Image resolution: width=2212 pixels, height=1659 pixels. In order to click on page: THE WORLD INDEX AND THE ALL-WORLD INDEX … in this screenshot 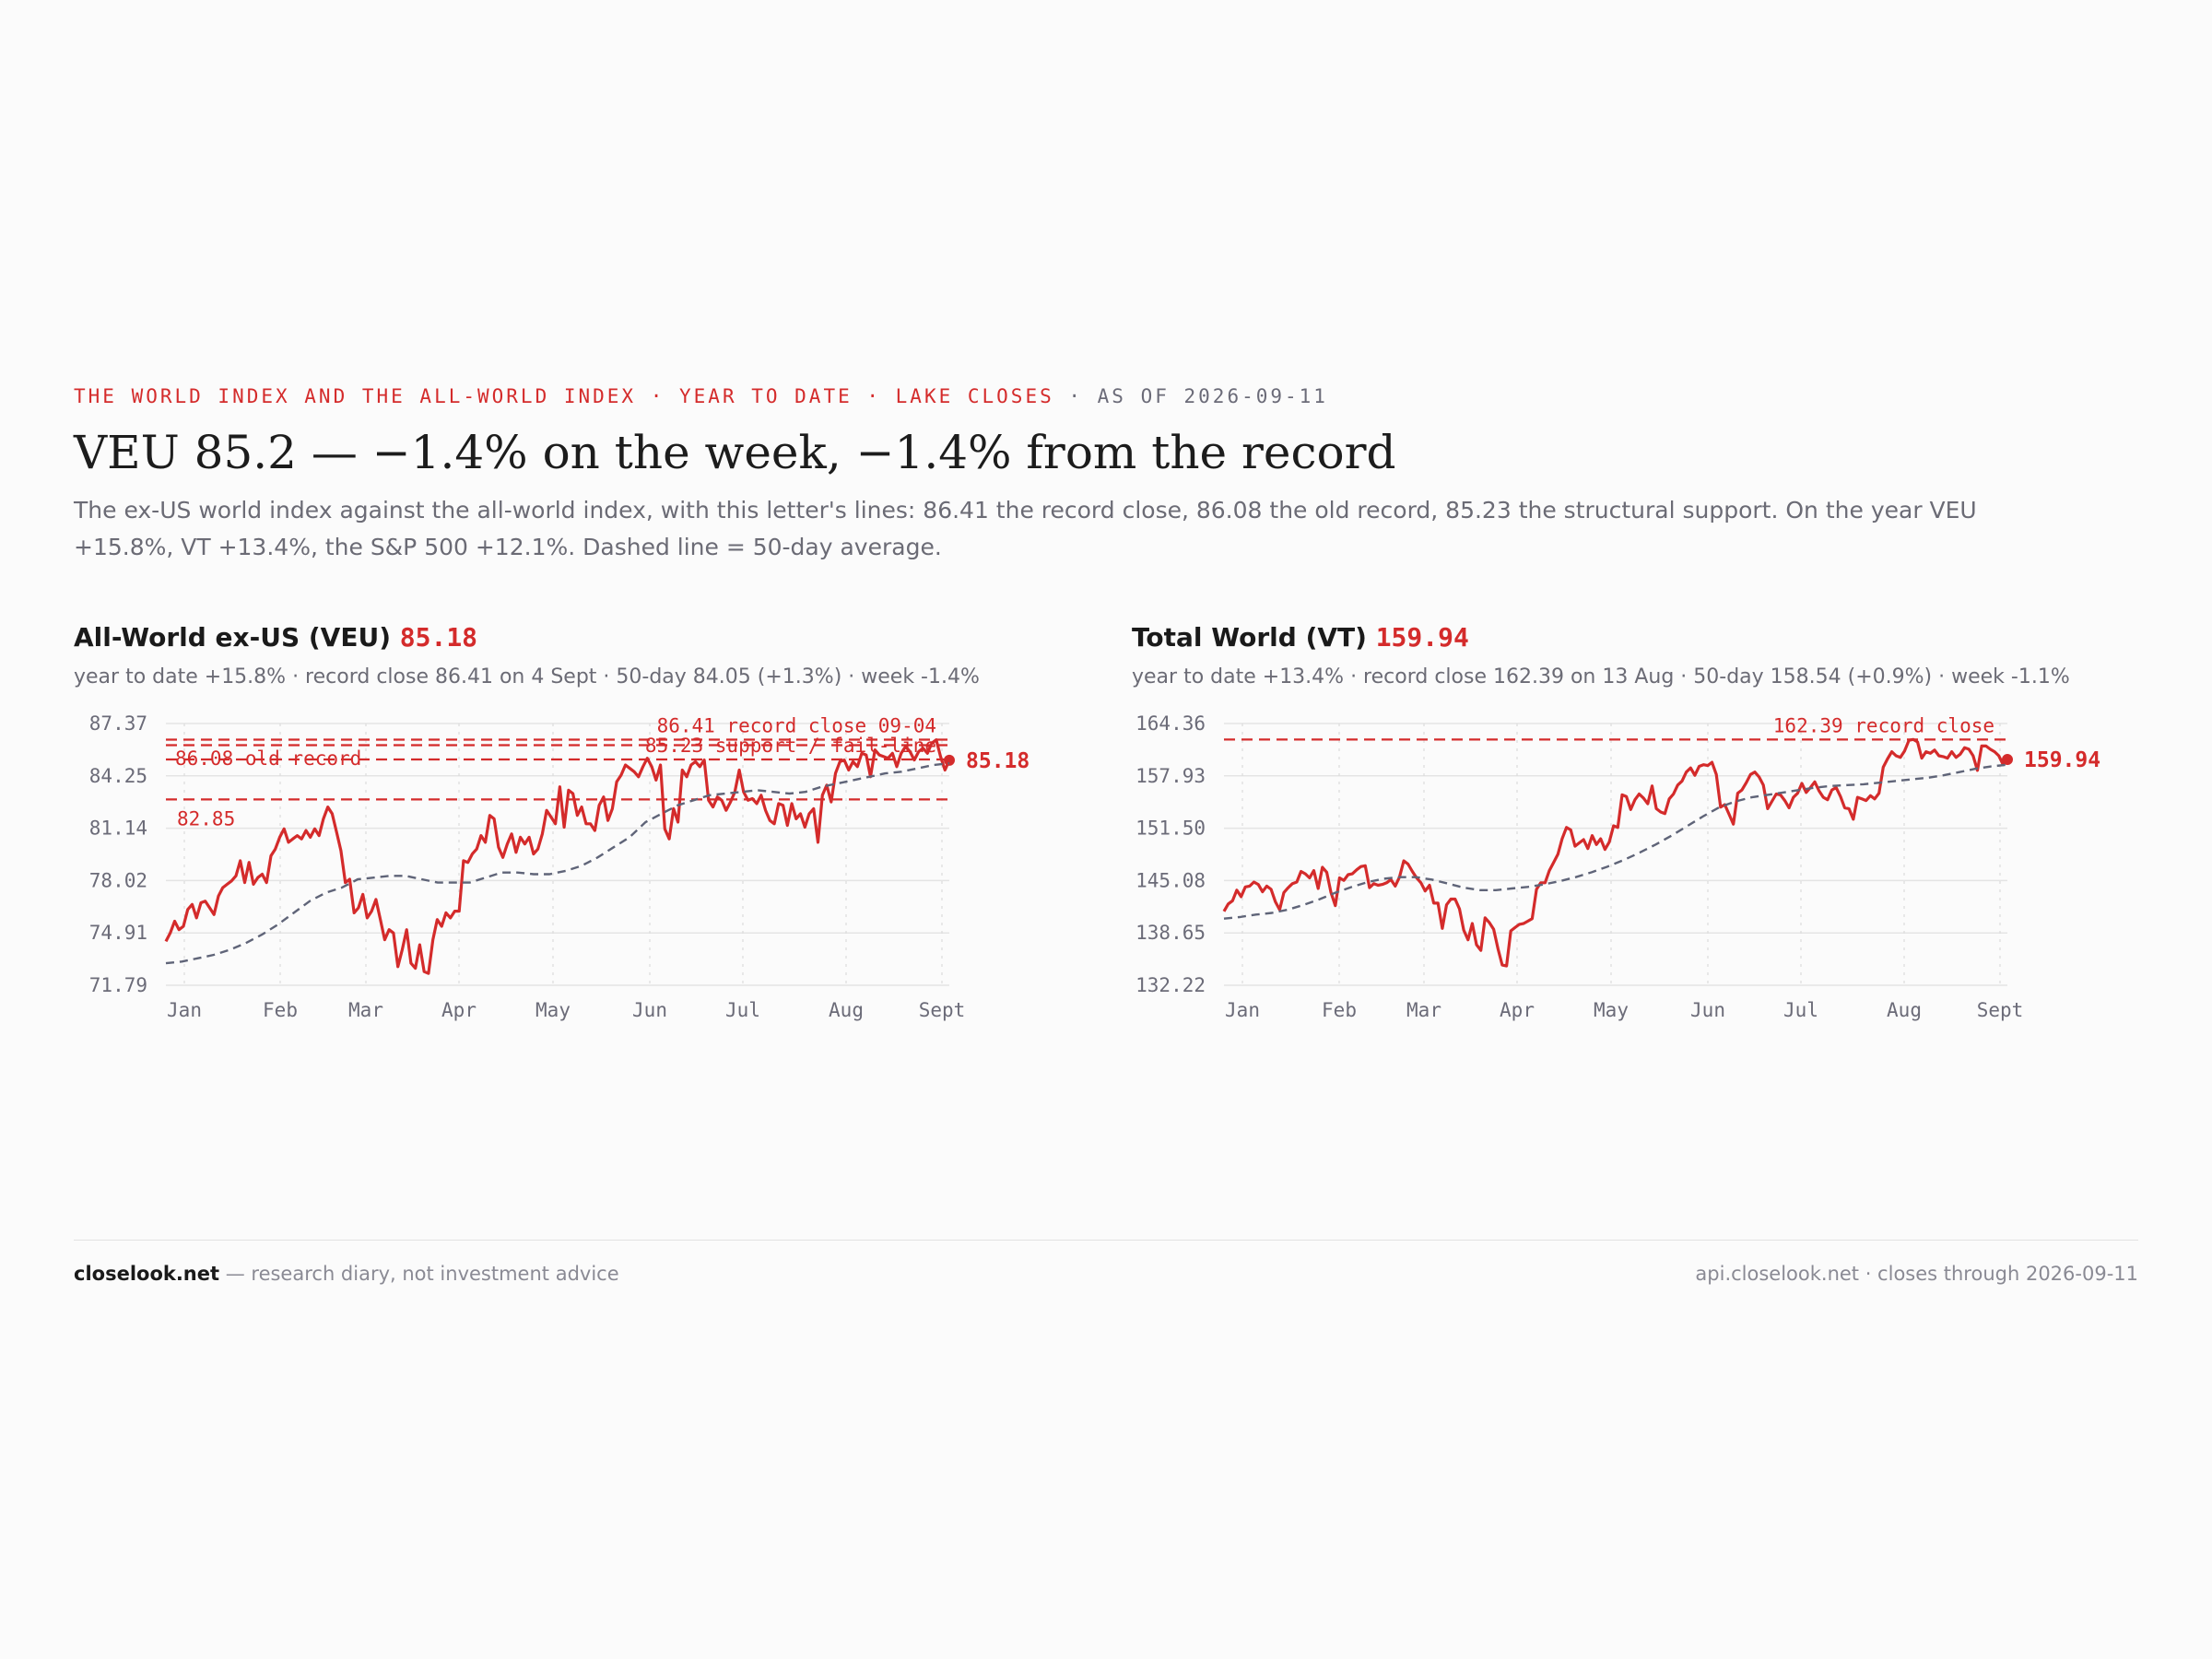, I will do `click(1106, 475)`.